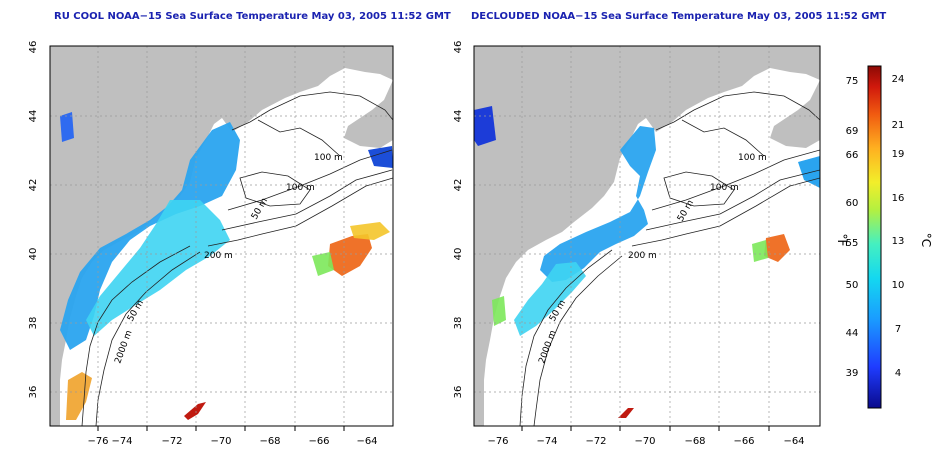 This screenshot has height=475, width=950. What do you see at coordinates (852, 243) in the screenshot?
I see `f-tick-label: 55` at bounding box center [852, 243].